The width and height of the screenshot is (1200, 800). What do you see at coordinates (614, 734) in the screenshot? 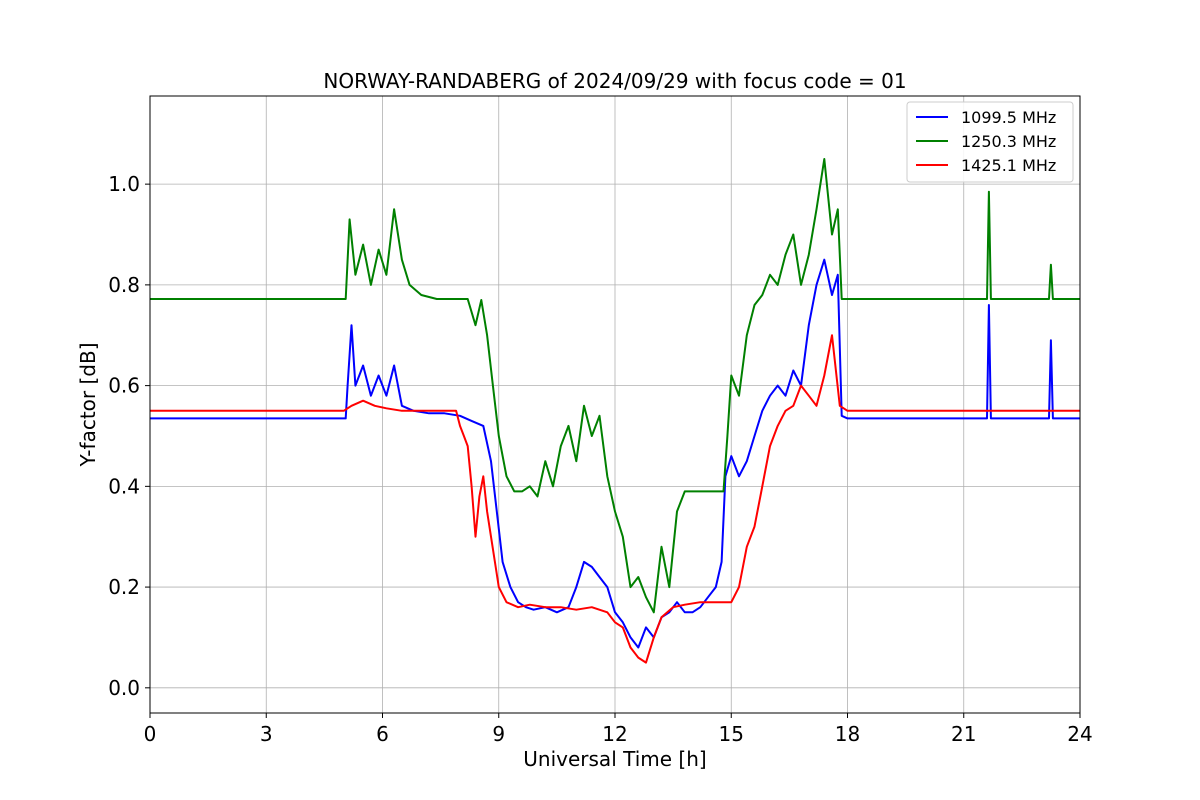
I see `x-tick-label: 12` at bounding box center [614, 734].